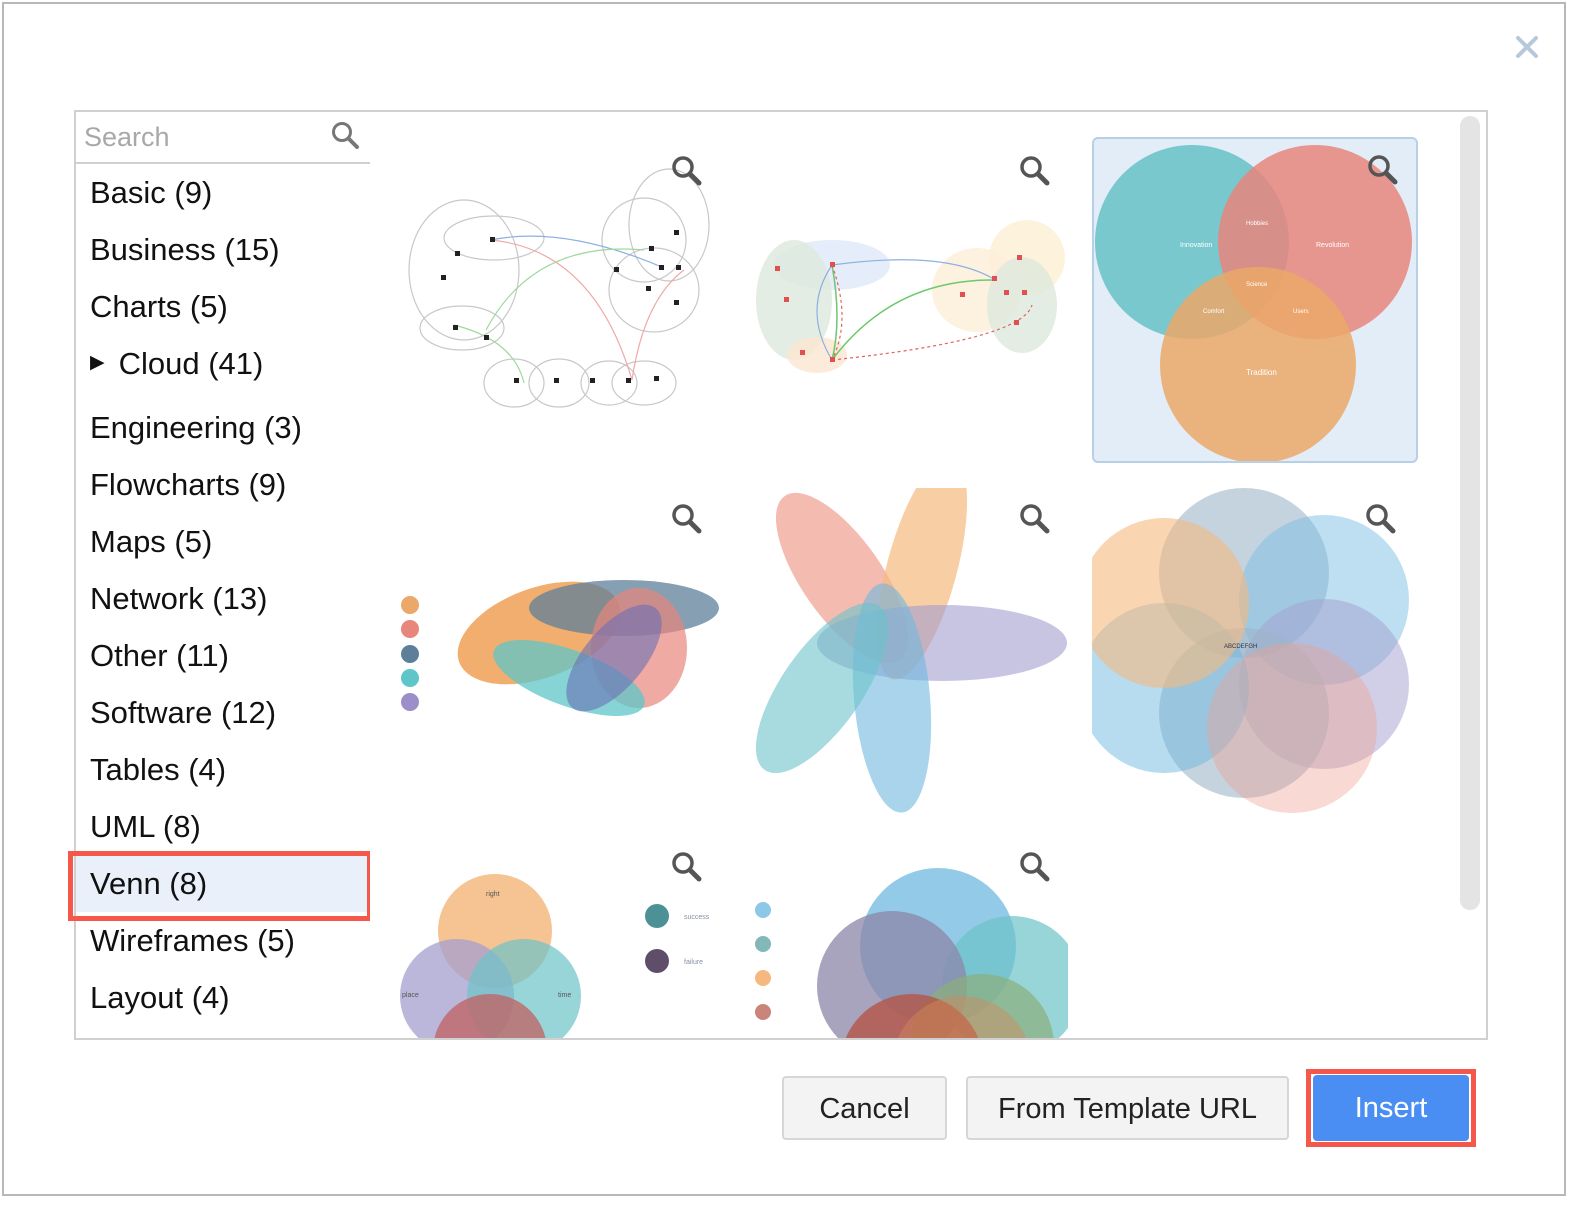  What do you see at coordinates (1301, 312) in the screenshot?
I see `svg-text: Users` at bounding box center [1301, 312].